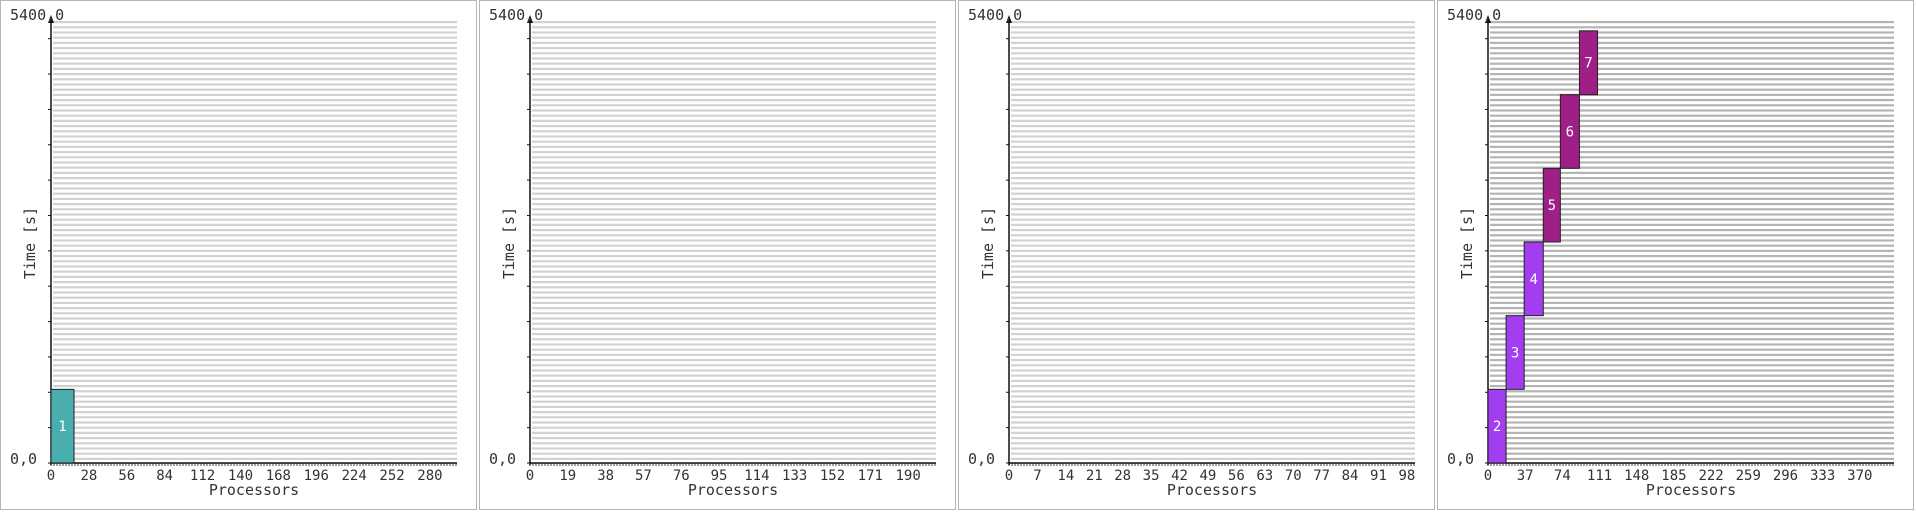 This screenshot has height=512, width=1916. I want to click on job-label: 1, so click(62, 427).